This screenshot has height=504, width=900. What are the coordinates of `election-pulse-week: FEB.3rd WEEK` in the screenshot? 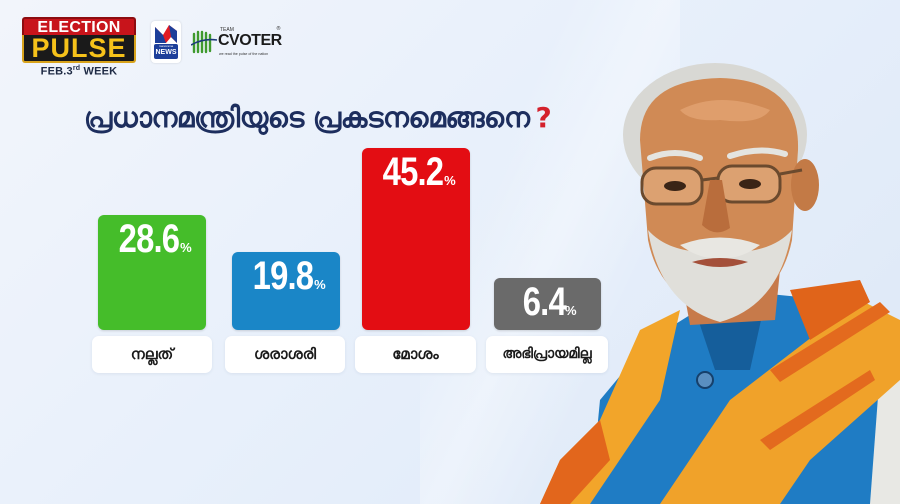 It's located at (79, 71).